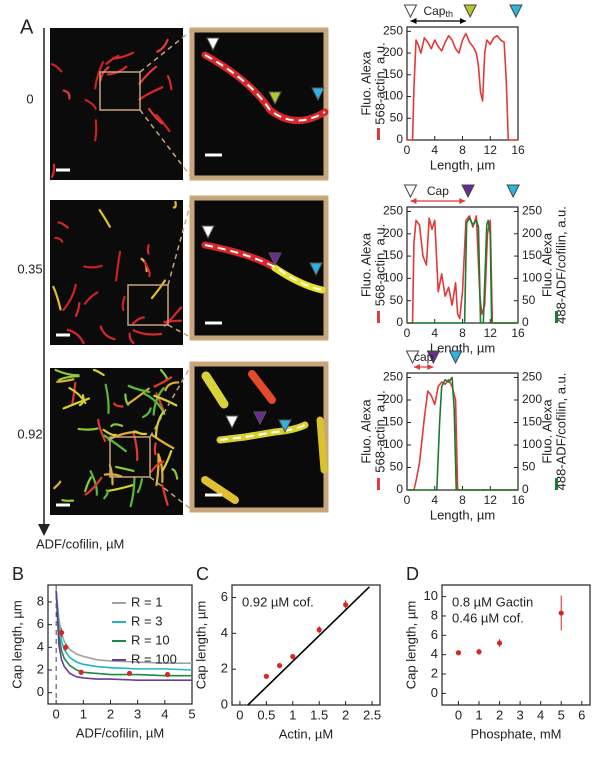 This screenshot has width=602, height=762. What do you see at coordinates (491, 150) in the screenshot?
I see `x-tick-label: 12` at bounding box center [491, 150].